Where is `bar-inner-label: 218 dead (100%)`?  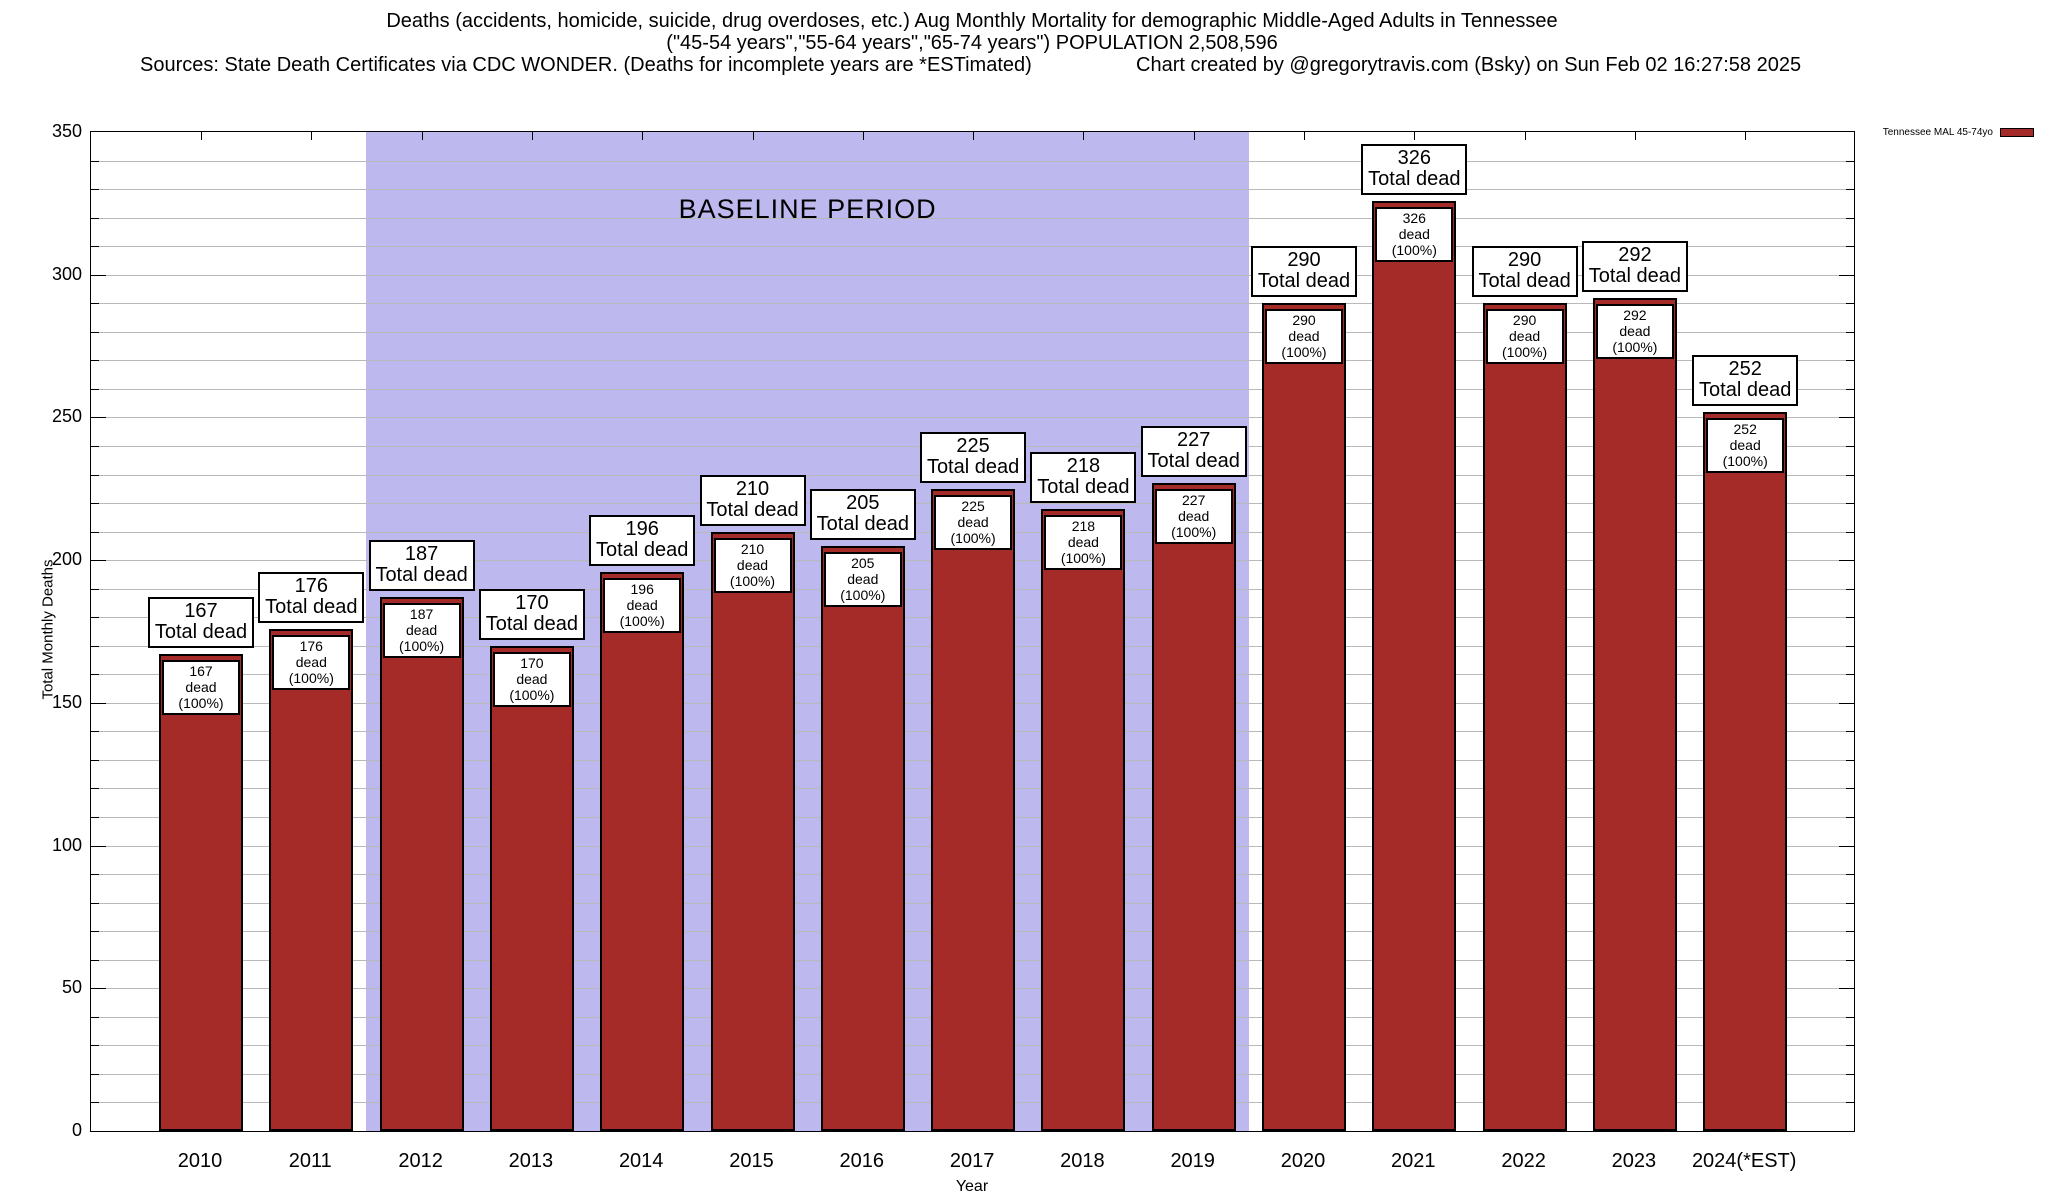
bar-inner-label: 218 dead (100%) is located at coordinates (1083, 542).